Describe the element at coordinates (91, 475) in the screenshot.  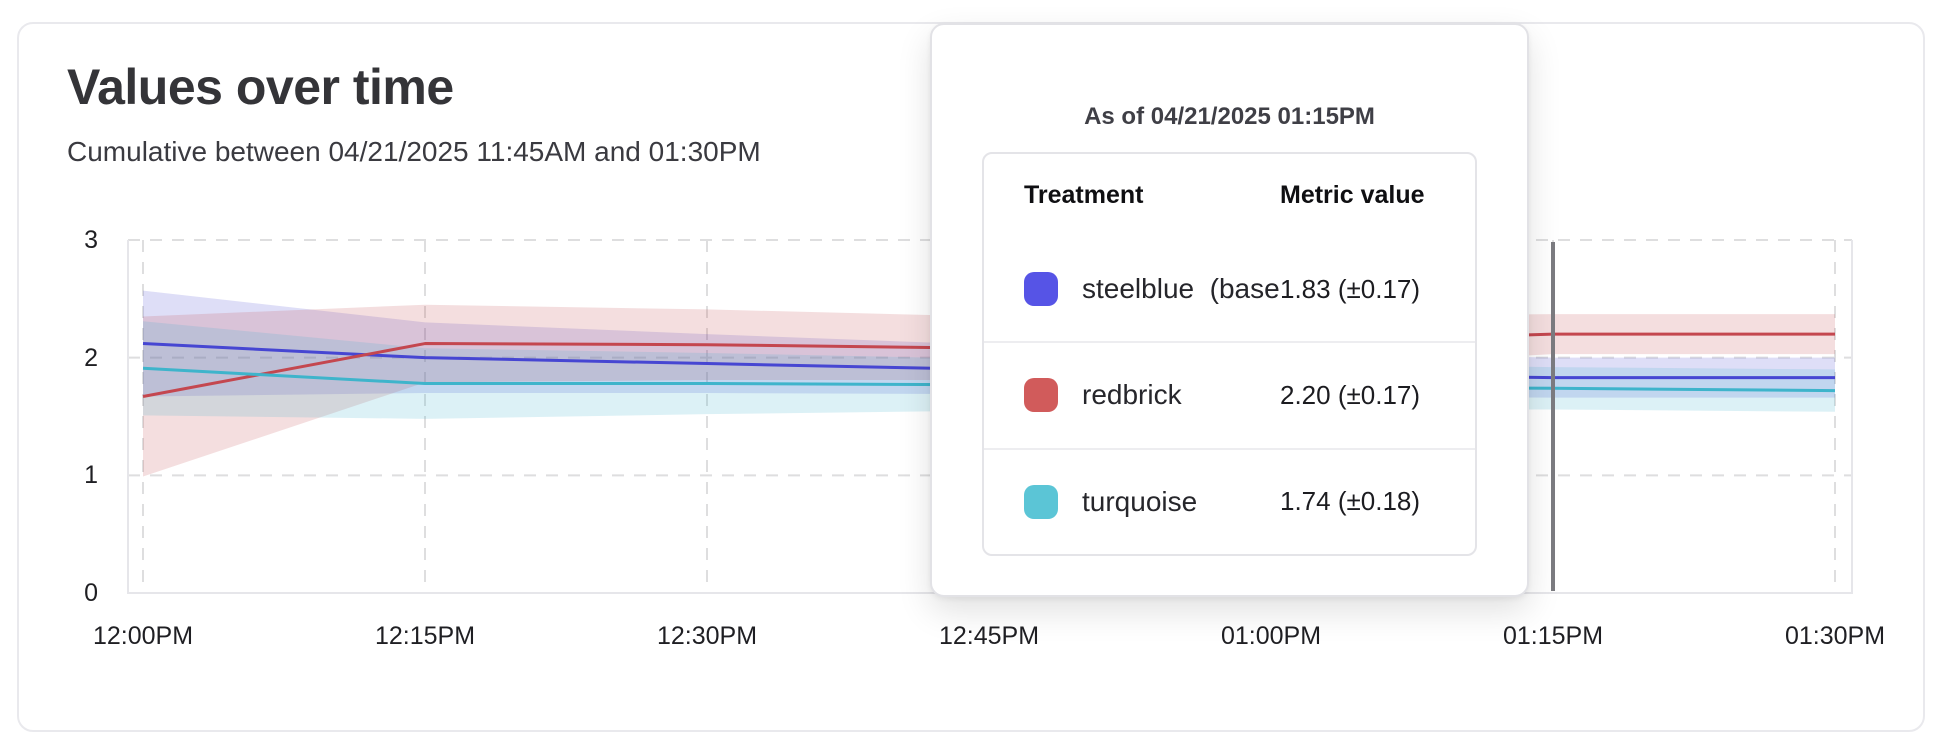
I see `y-tick-label: 1` at that location.